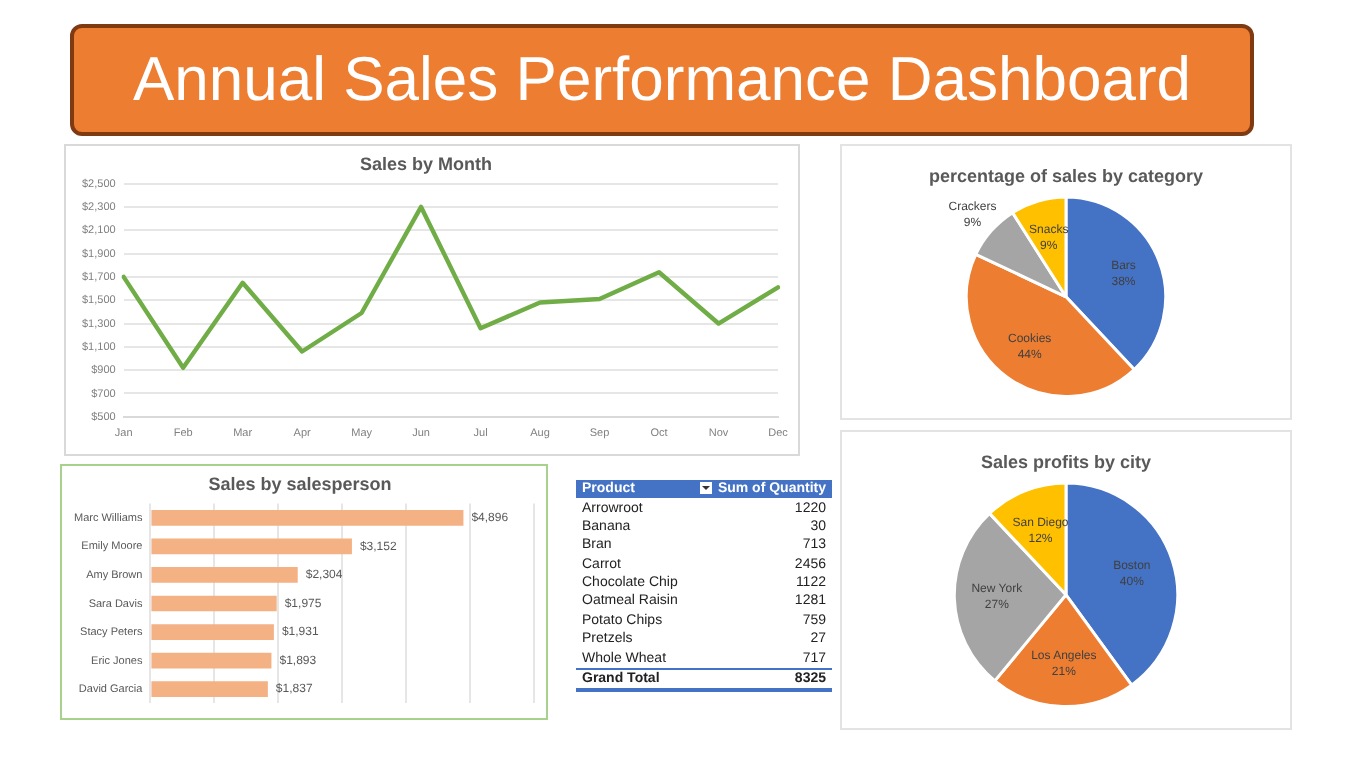 The width and height of the screenshot is (1360, 764). What do you see at coordinates (300, 483) in the screenshot?
I see `chart-title: Sales by salesperson` at bounding box center [300, 483].